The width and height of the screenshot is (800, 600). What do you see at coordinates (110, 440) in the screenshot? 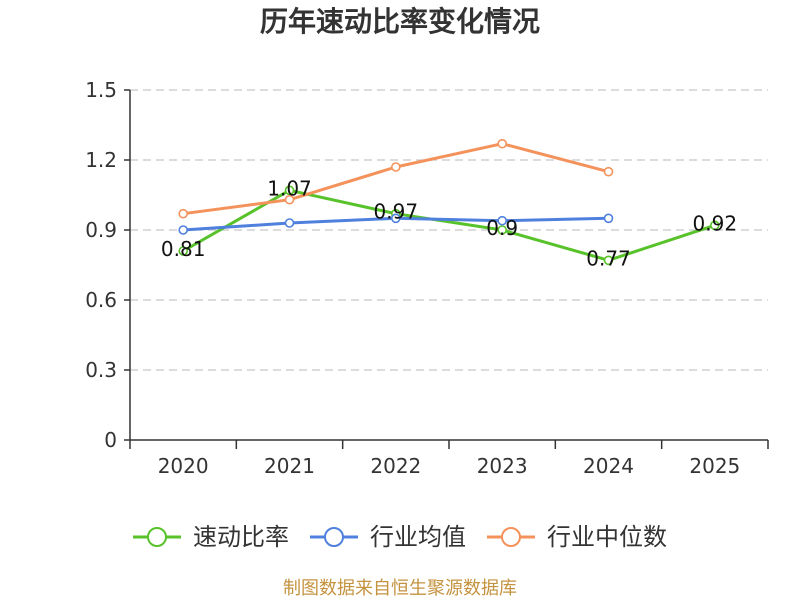
I see `y-tick-label: 0` at bounding box center [110, 440].